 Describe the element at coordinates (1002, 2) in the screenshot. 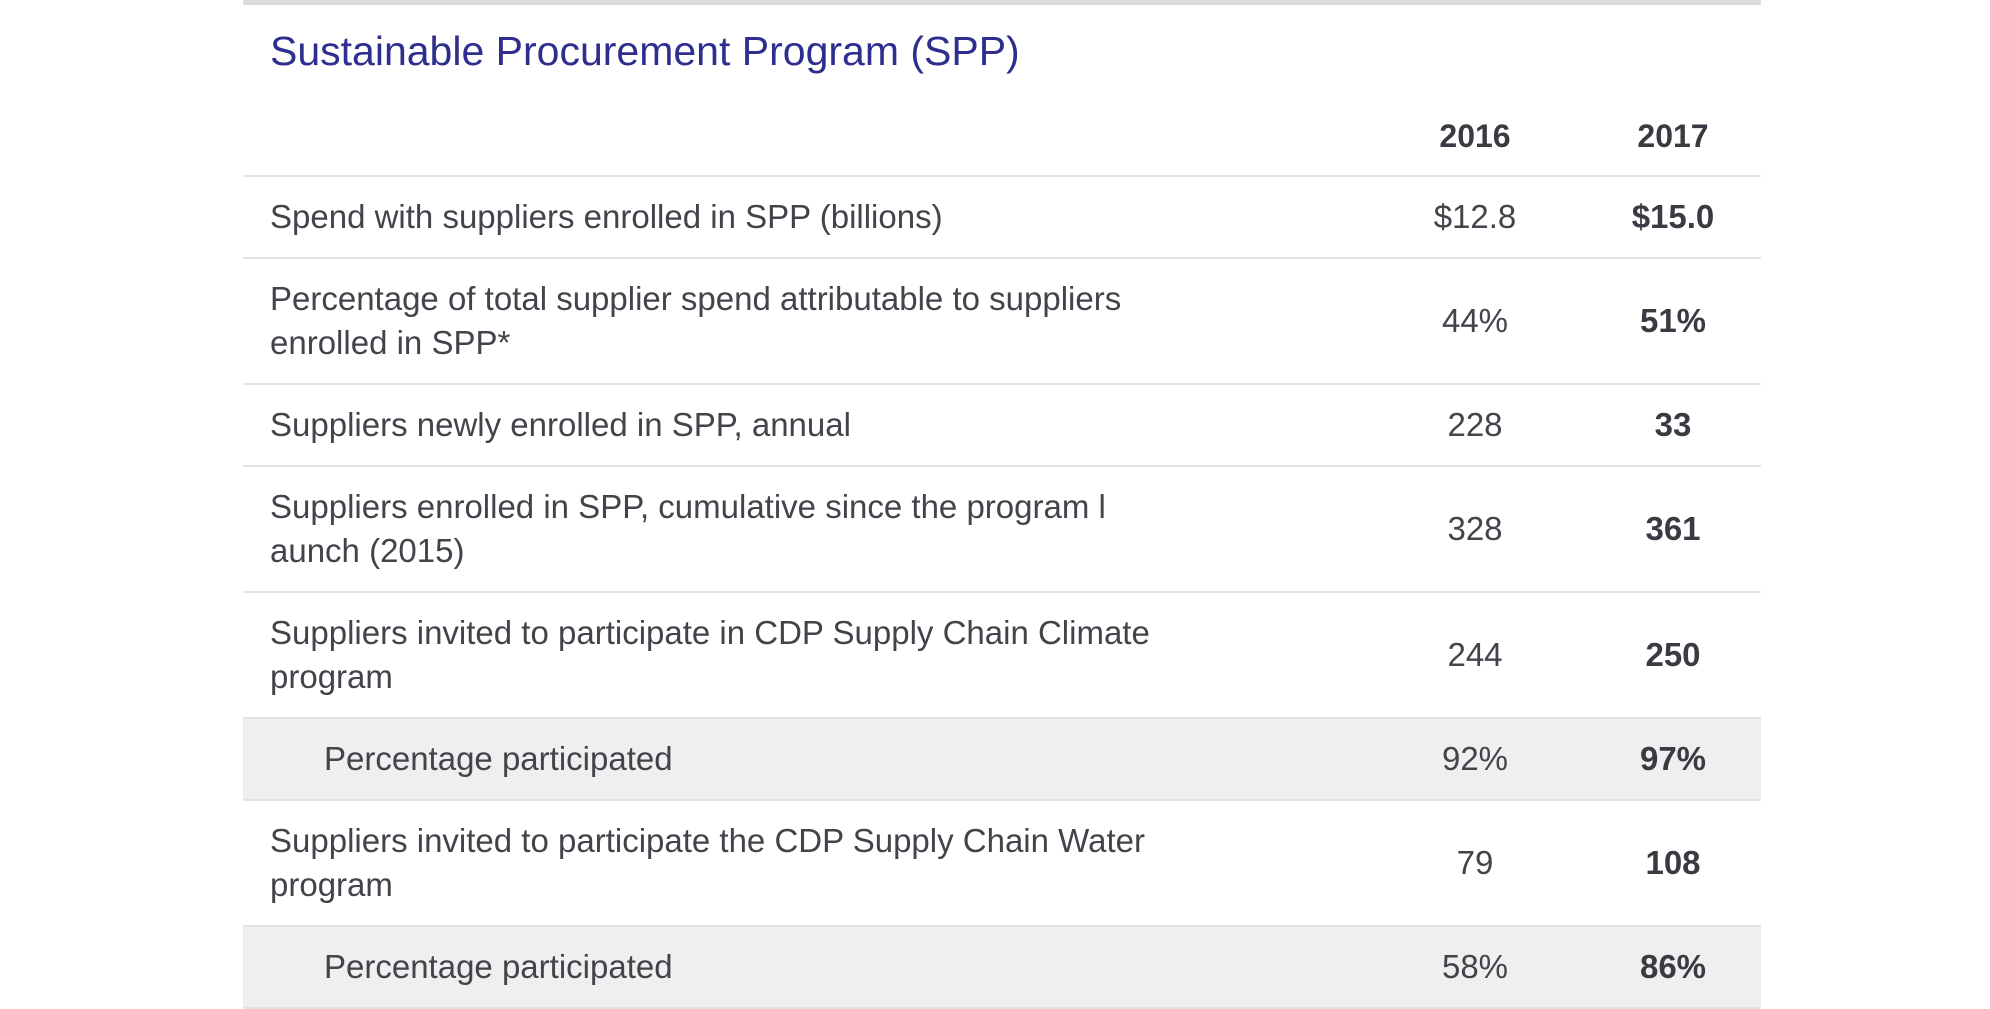

I see `top-divider` at that location.